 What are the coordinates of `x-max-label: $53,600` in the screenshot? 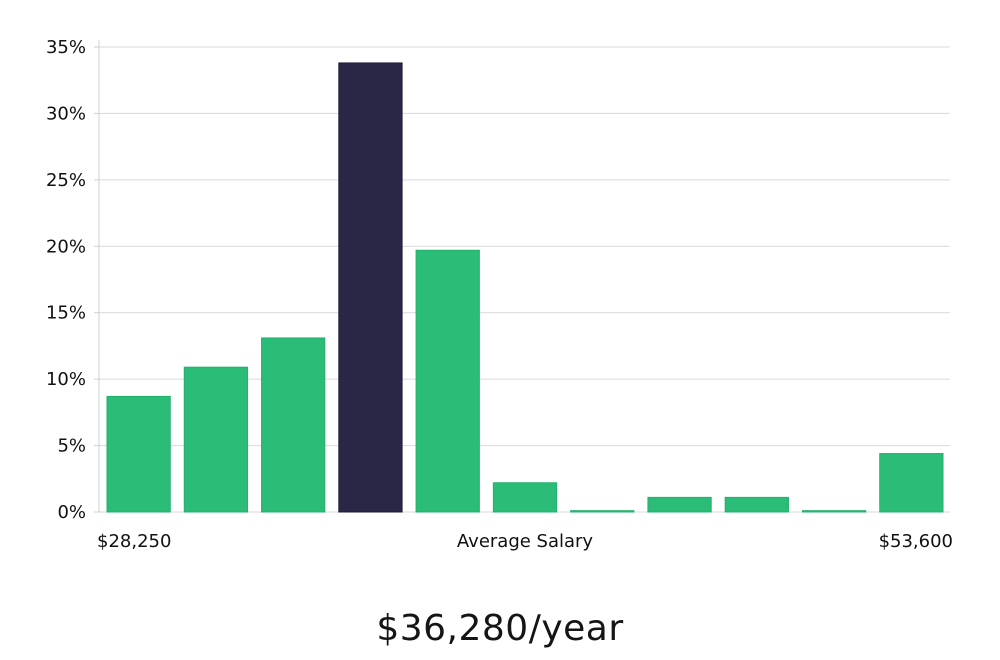 It's located at (916, 541).